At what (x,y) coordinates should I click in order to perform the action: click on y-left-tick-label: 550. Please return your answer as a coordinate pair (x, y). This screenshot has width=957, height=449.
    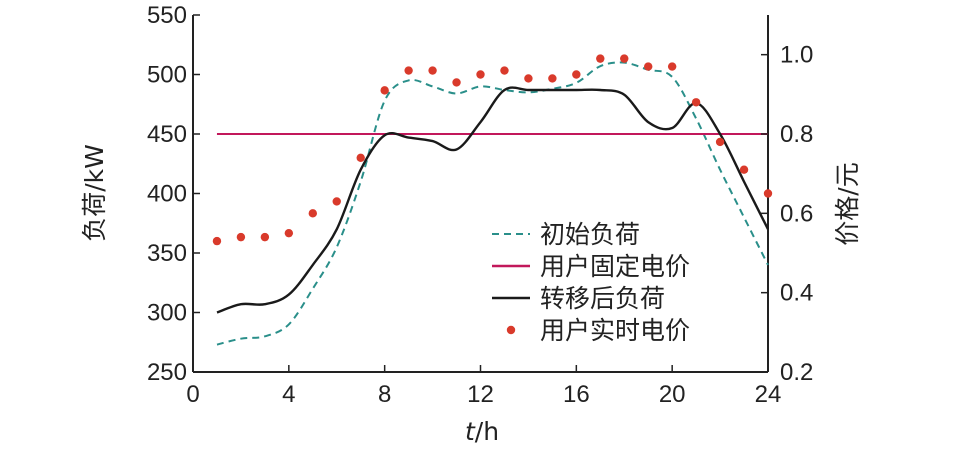
    Looking at the image, I should click on (167, 15).